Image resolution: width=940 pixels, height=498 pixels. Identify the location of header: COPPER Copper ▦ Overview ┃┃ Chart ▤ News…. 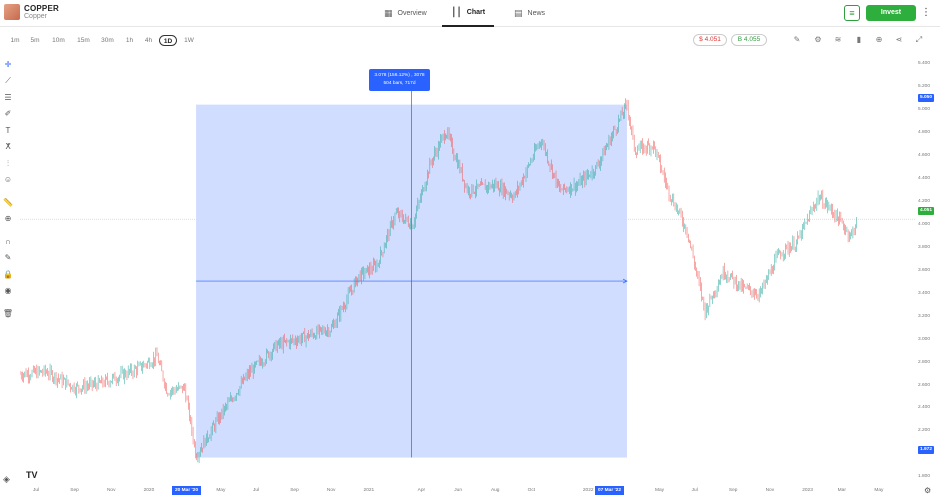
(470, 13).